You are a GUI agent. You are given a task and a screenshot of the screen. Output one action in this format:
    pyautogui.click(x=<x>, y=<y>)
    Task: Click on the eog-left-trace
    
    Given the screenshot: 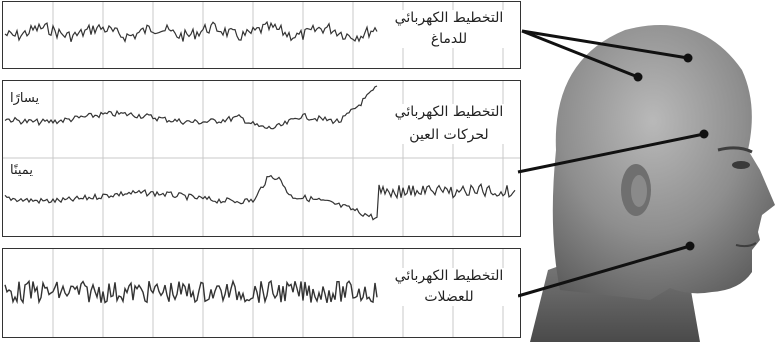 What is the action you would take?
    pyautogui.click(x=191, y=107)
    